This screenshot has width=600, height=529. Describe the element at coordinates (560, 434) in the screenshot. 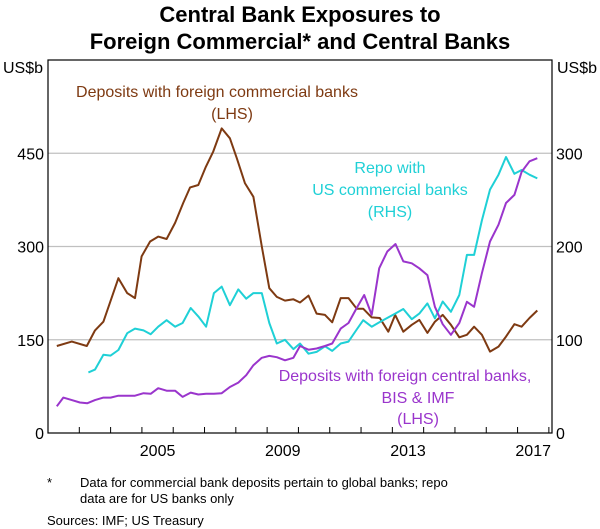

I see `right-y-tick-label: 0` at that location.